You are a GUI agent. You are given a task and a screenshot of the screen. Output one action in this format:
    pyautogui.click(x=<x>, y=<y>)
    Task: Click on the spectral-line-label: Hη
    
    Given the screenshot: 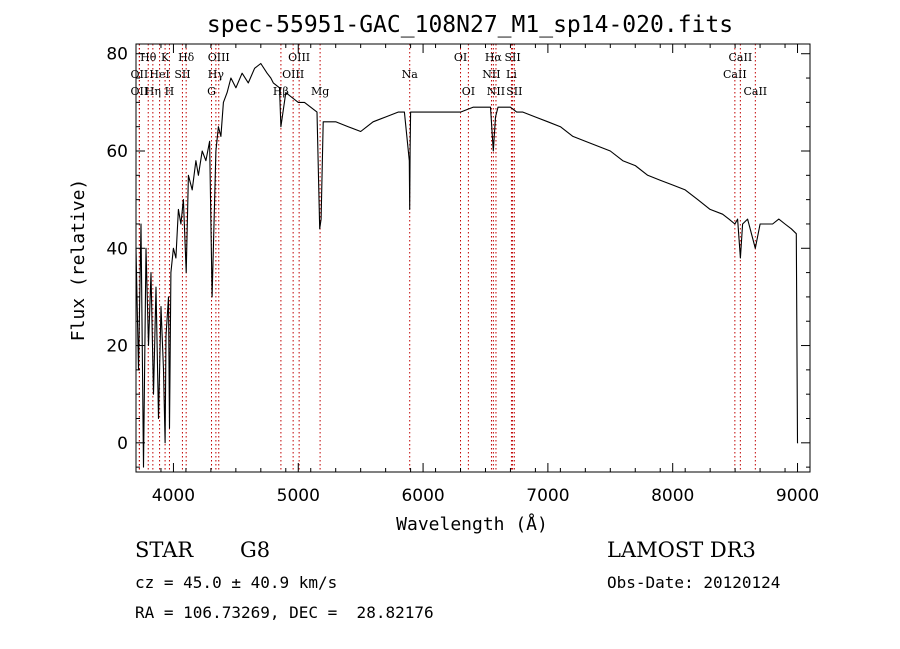 What is the action you would take?
    pyautogui.click(x=153, y=91)
    